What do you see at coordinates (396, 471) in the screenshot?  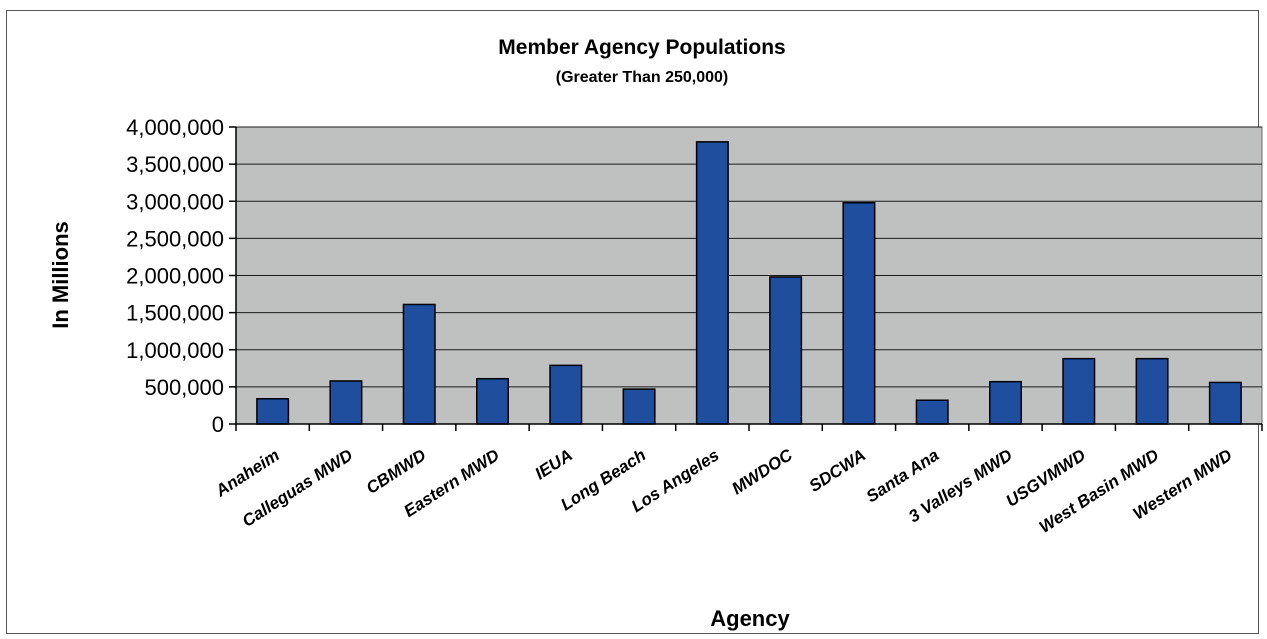 I see `x-tick-label: CBMWD` at bounding box center [396, 471].